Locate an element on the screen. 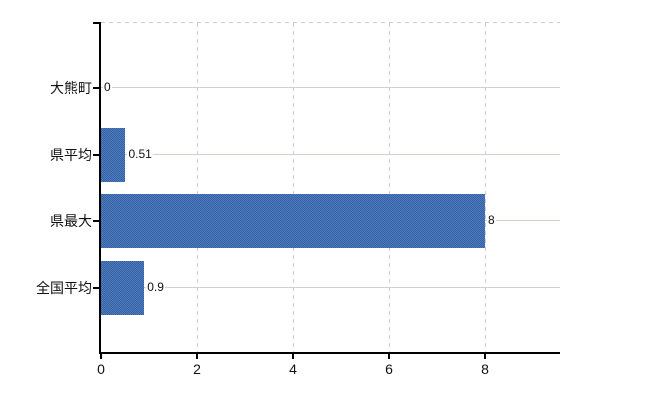  bar-value-label: 8 is located at coordinates (491, 220).